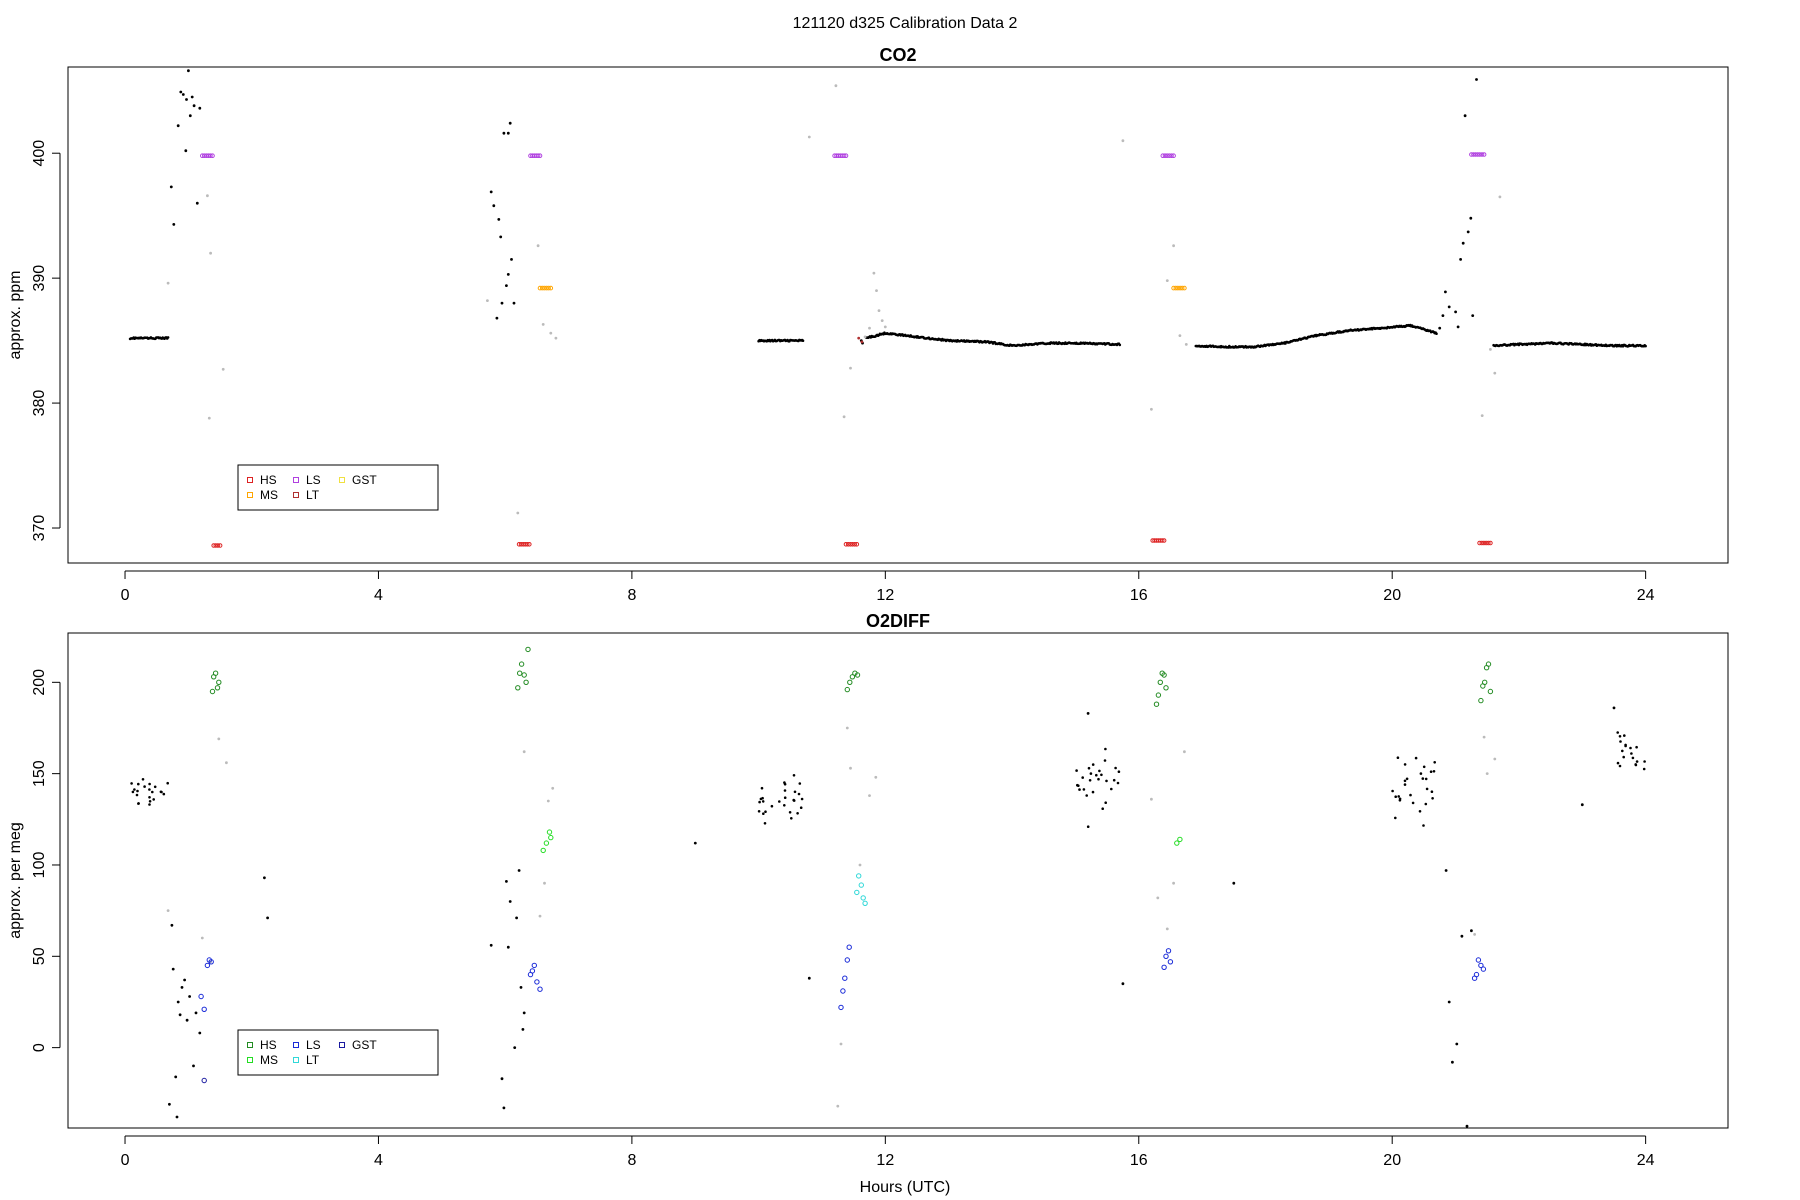 This screenshot has width=1800, height=1200. What do you see at coordinates (843, 155) in the screenshot?
I see `series-ls` at bounding box center [843, 155].